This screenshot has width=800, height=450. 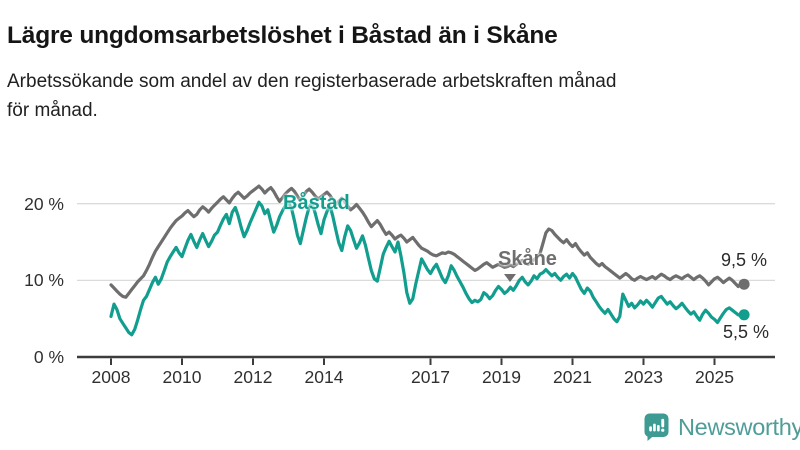 I want to click on series-label-skane: Skåne, so click(x=527, y=259).